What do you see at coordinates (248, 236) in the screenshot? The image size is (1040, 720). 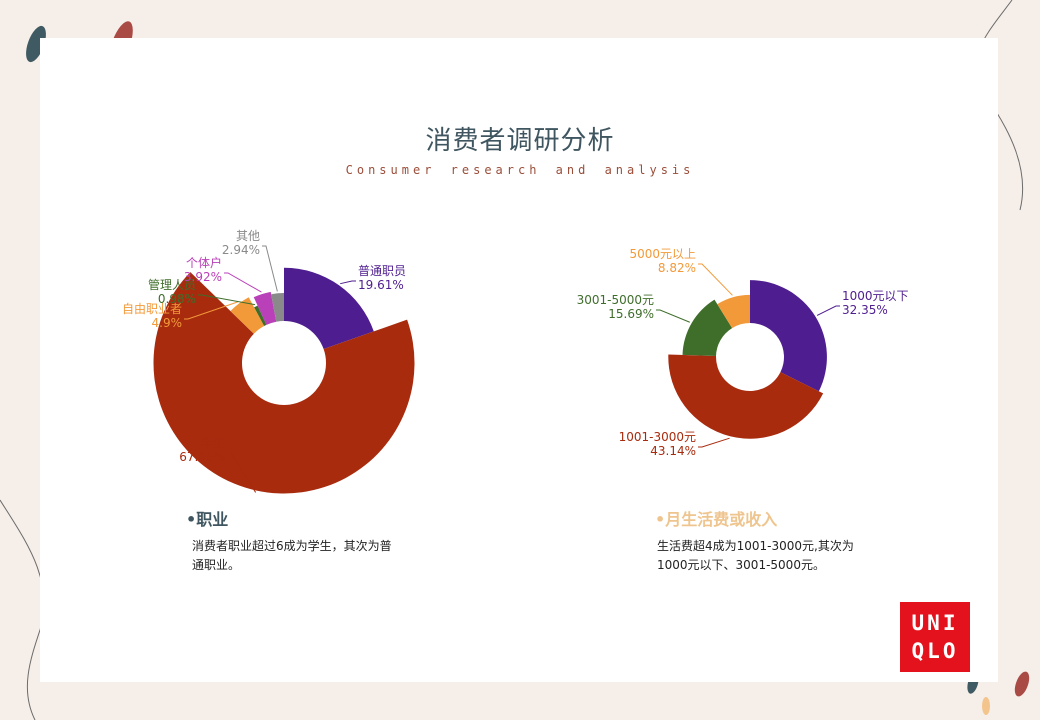 I see `label-category: 其他` at bounding box center [248, 236].